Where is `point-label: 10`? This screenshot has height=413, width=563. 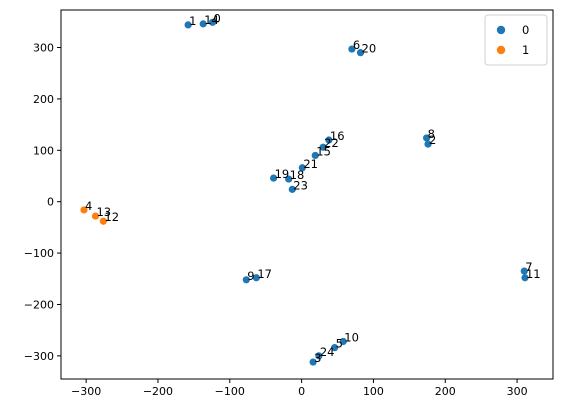
point-label: 10 is located at coordinates (351, 337).